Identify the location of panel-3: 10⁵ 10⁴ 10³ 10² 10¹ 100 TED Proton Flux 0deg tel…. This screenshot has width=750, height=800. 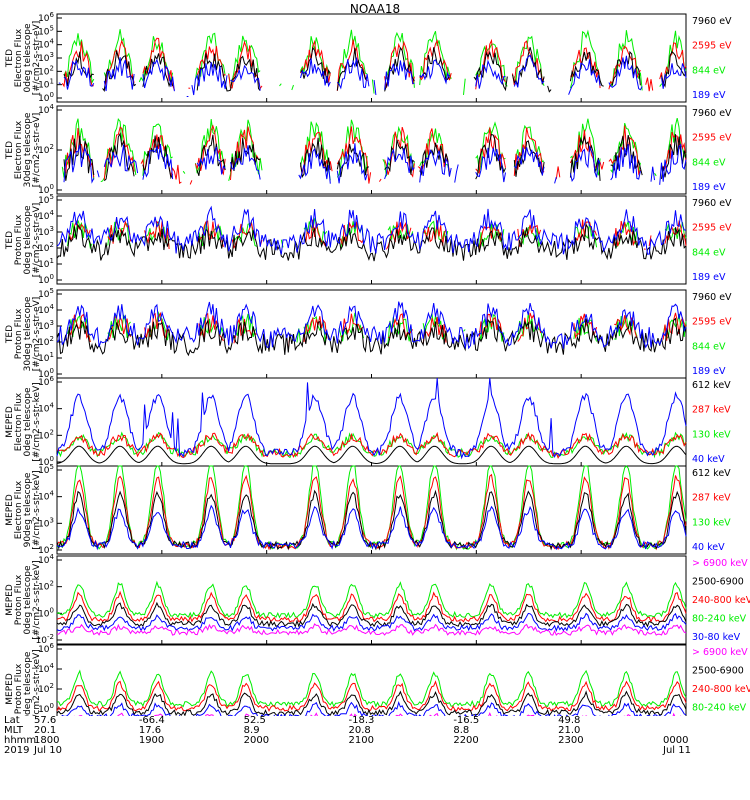
(368, 239).